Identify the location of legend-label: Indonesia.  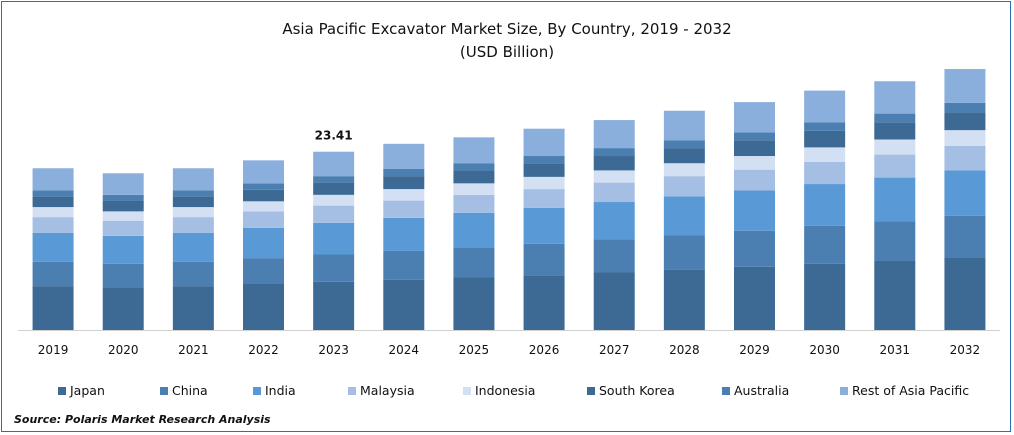
(505, 390).